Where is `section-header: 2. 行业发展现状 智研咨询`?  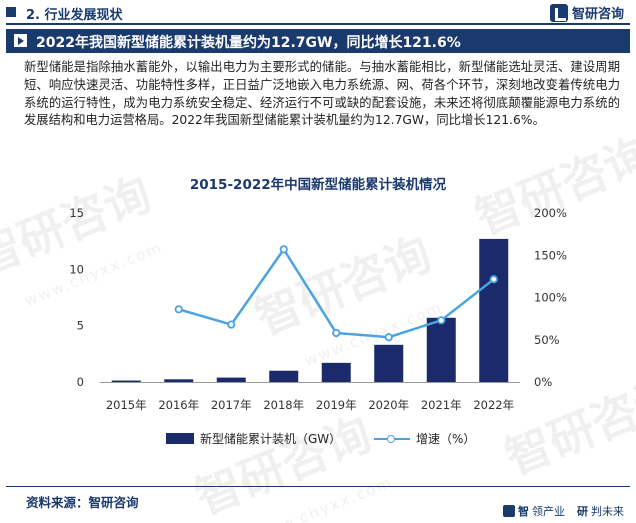
section-header: 2. 行业发展现状 智研咨询 is located at coordinates (318, 13).